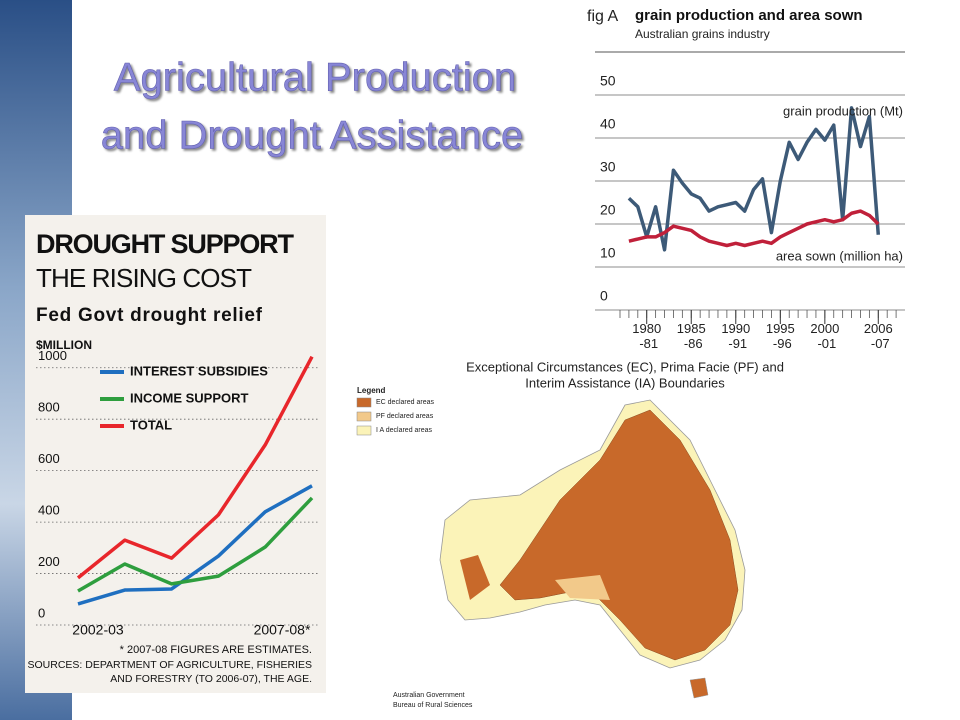  Describe the element at coordinates (608, 81) in the screenshot. I see `y-tick-label: 50` at that location.